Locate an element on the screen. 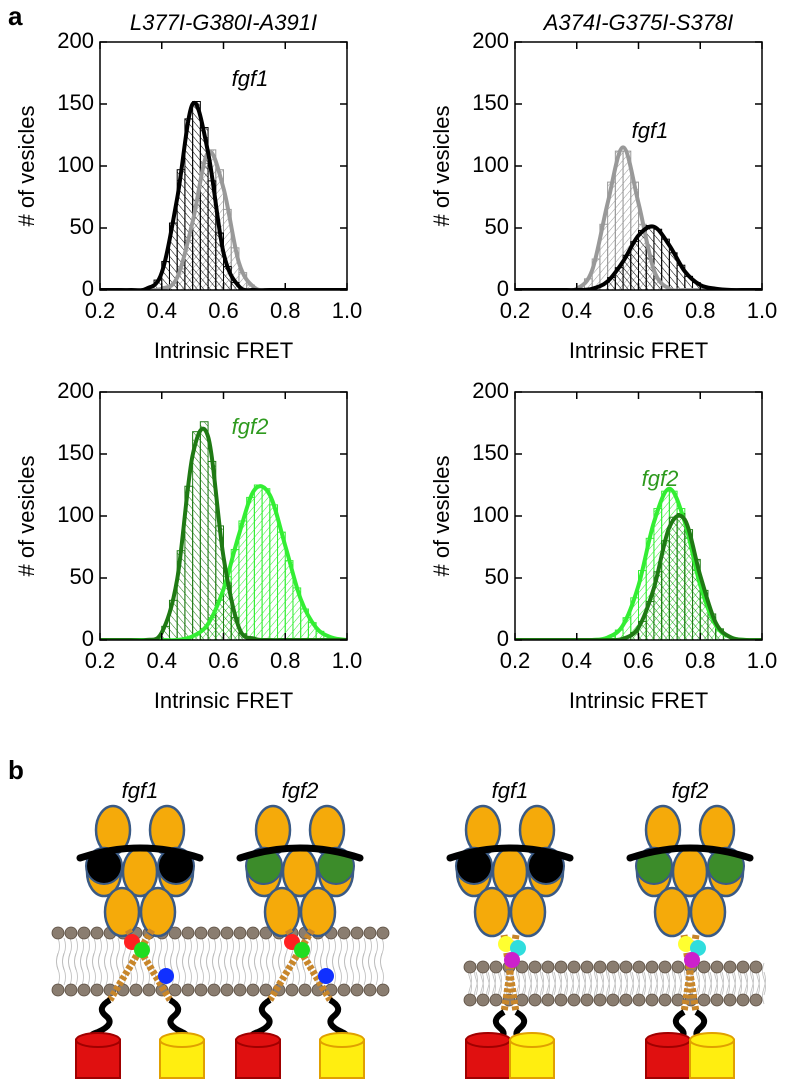  annotation: fgf1 is located at coordinates (650, 130).